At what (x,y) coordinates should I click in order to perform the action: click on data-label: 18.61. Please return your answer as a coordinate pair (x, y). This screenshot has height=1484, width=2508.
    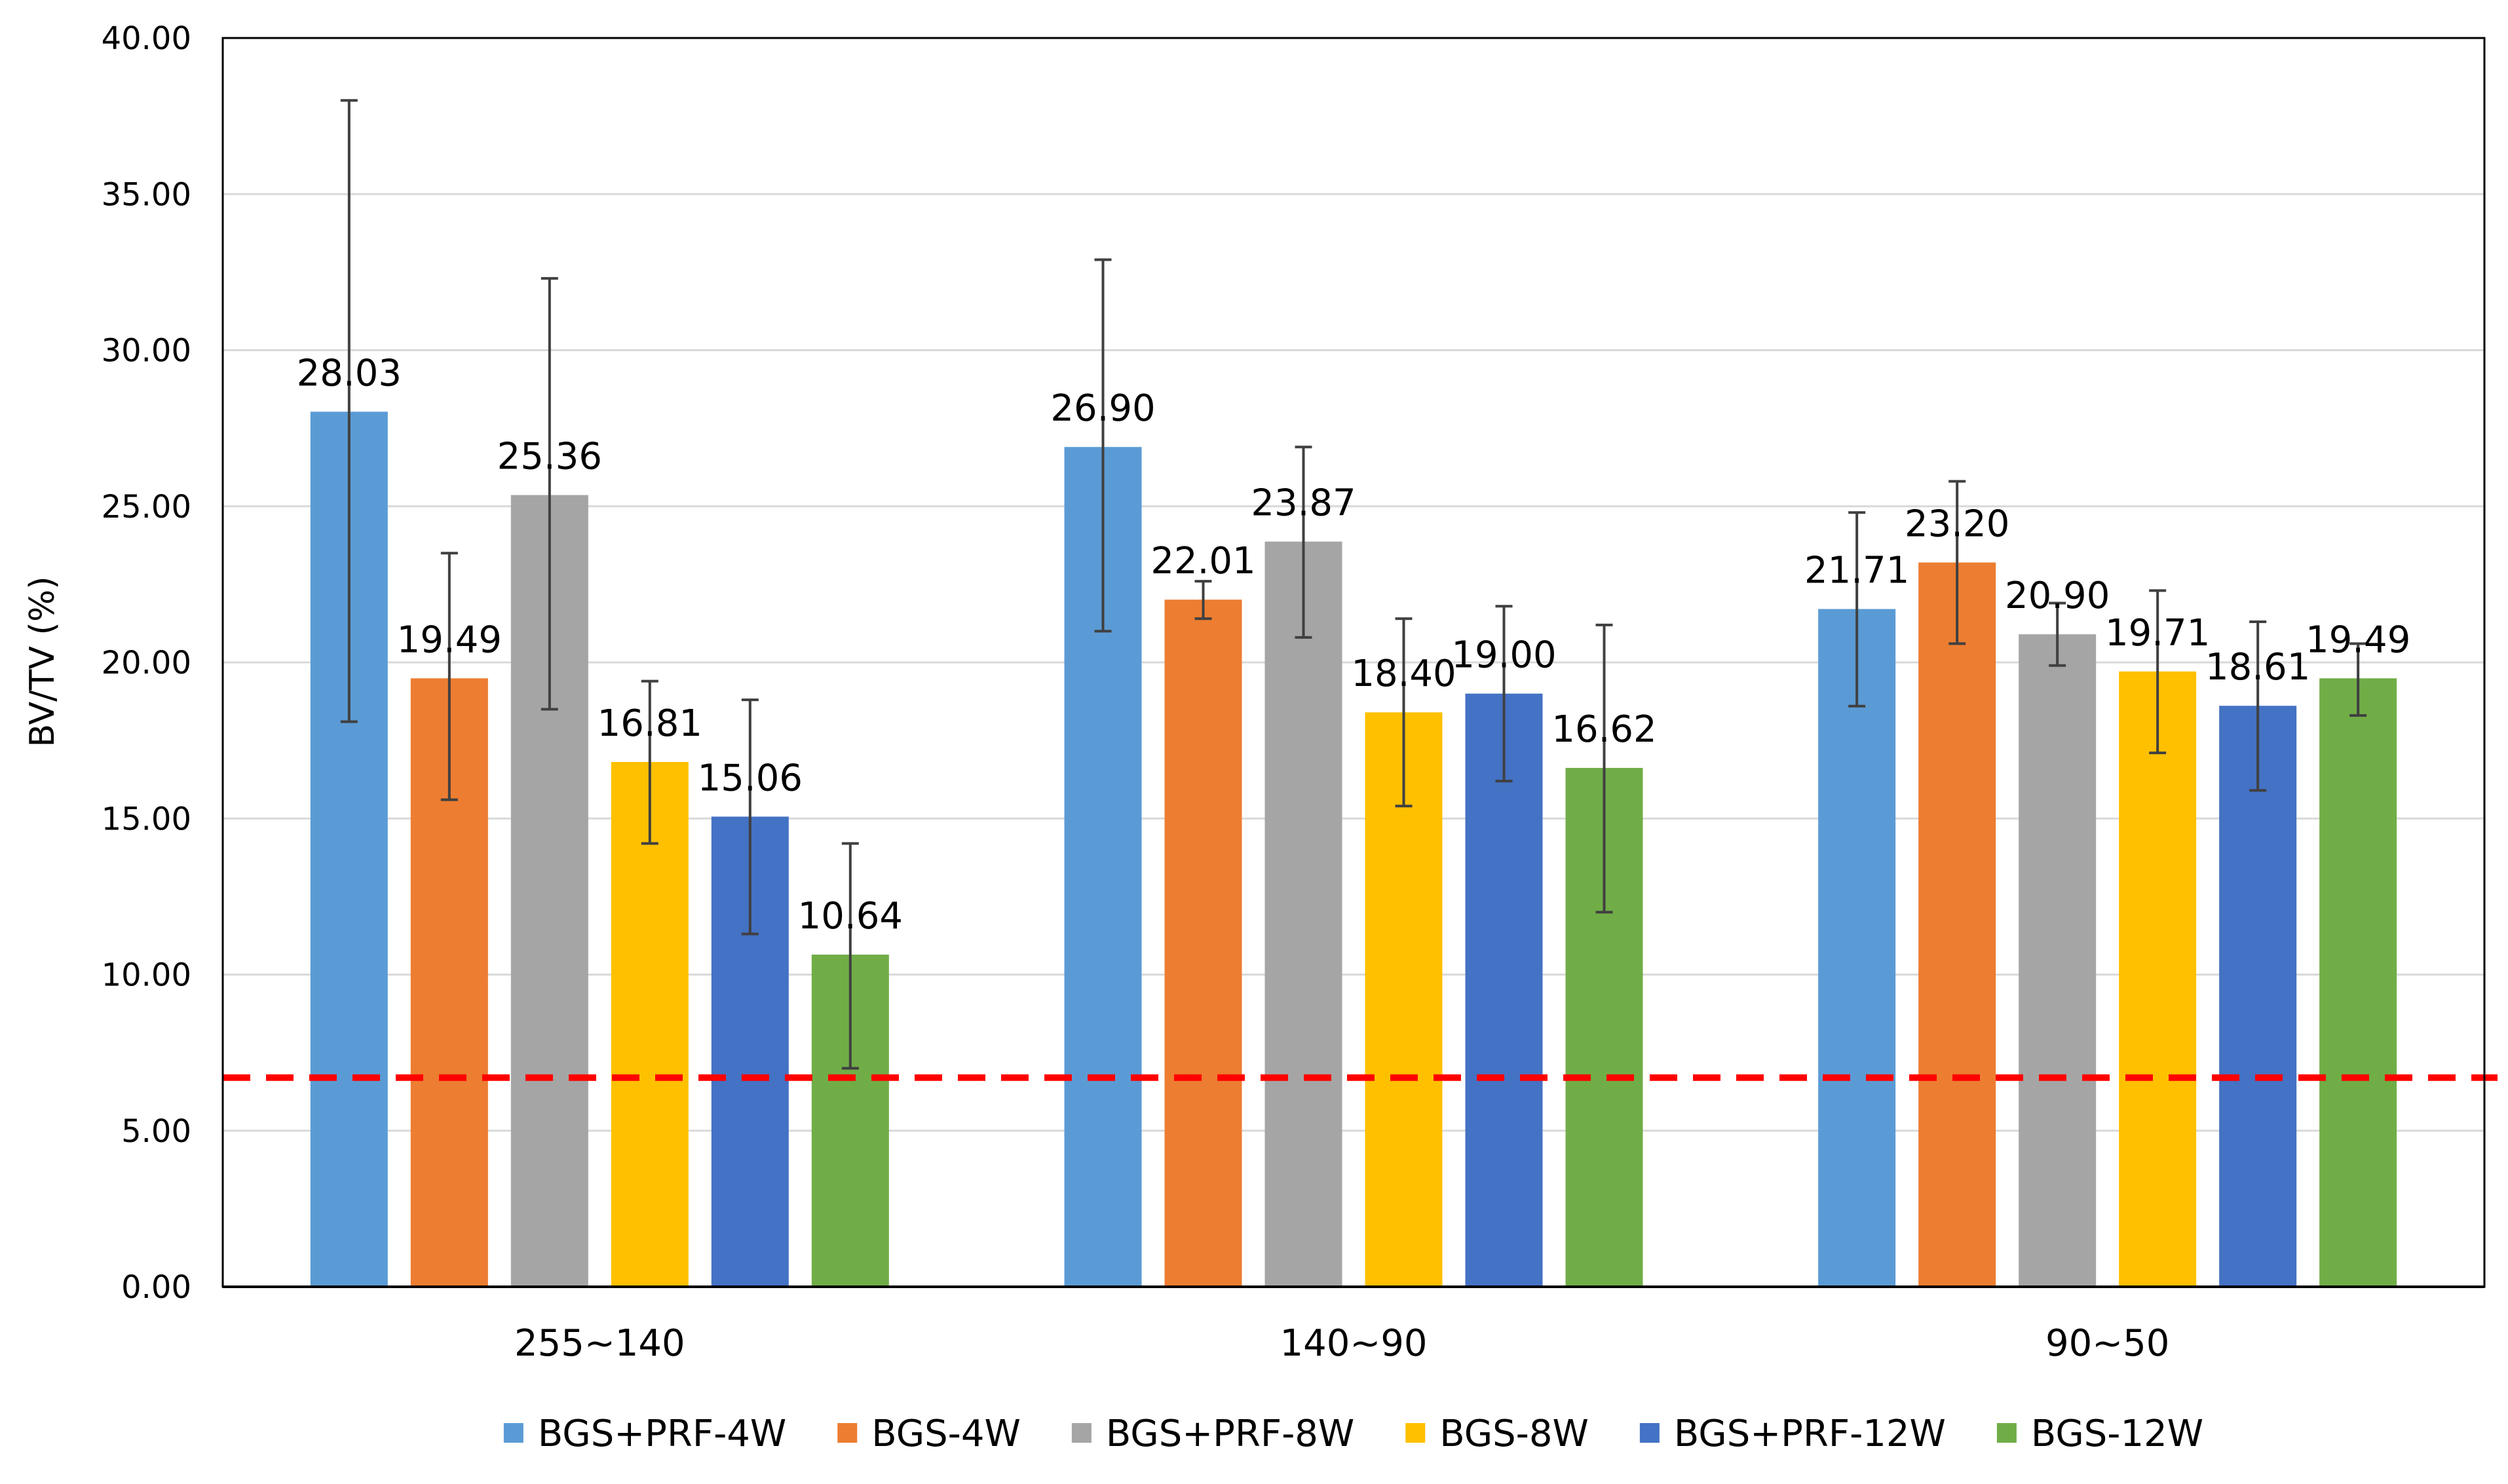
    Looking at the image, I should click on (2257, 667).